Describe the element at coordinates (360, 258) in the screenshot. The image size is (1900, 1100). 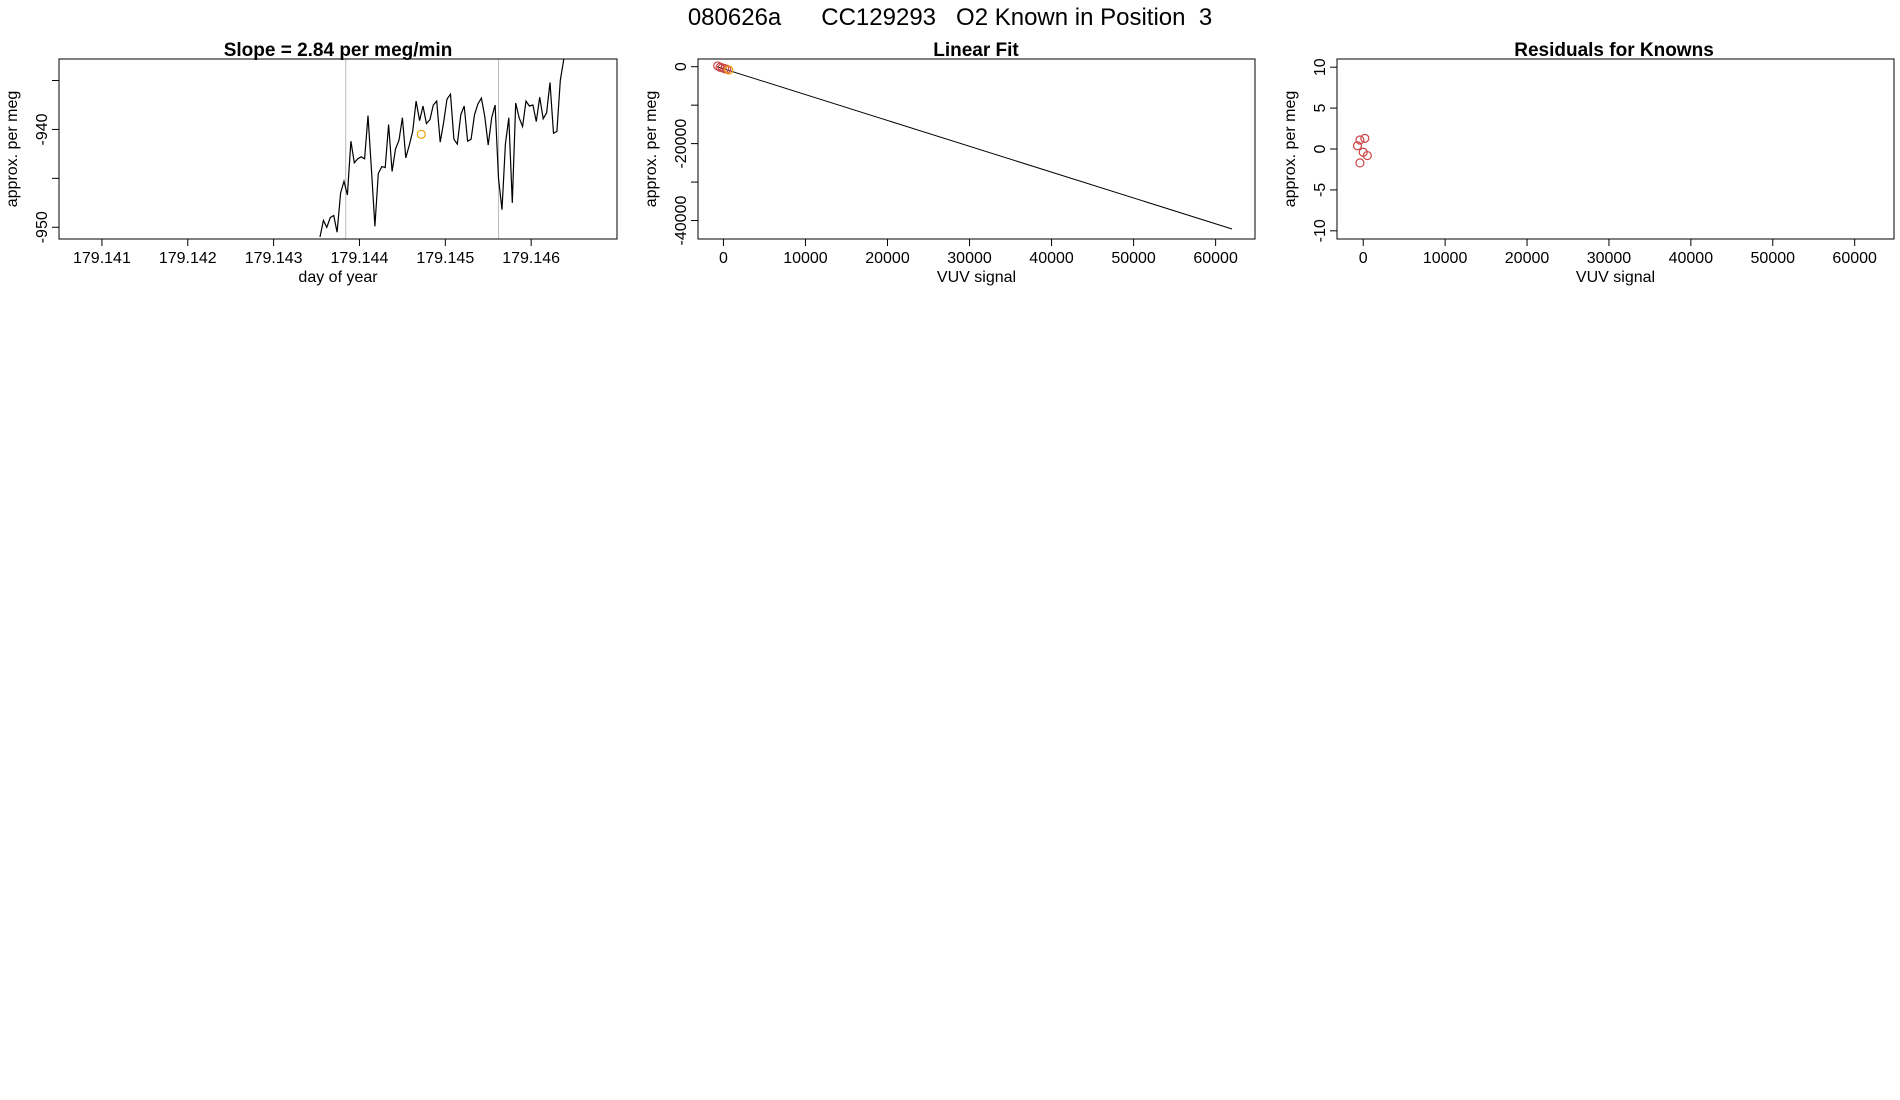
I see `x-tick-label: 179.144` at that location.